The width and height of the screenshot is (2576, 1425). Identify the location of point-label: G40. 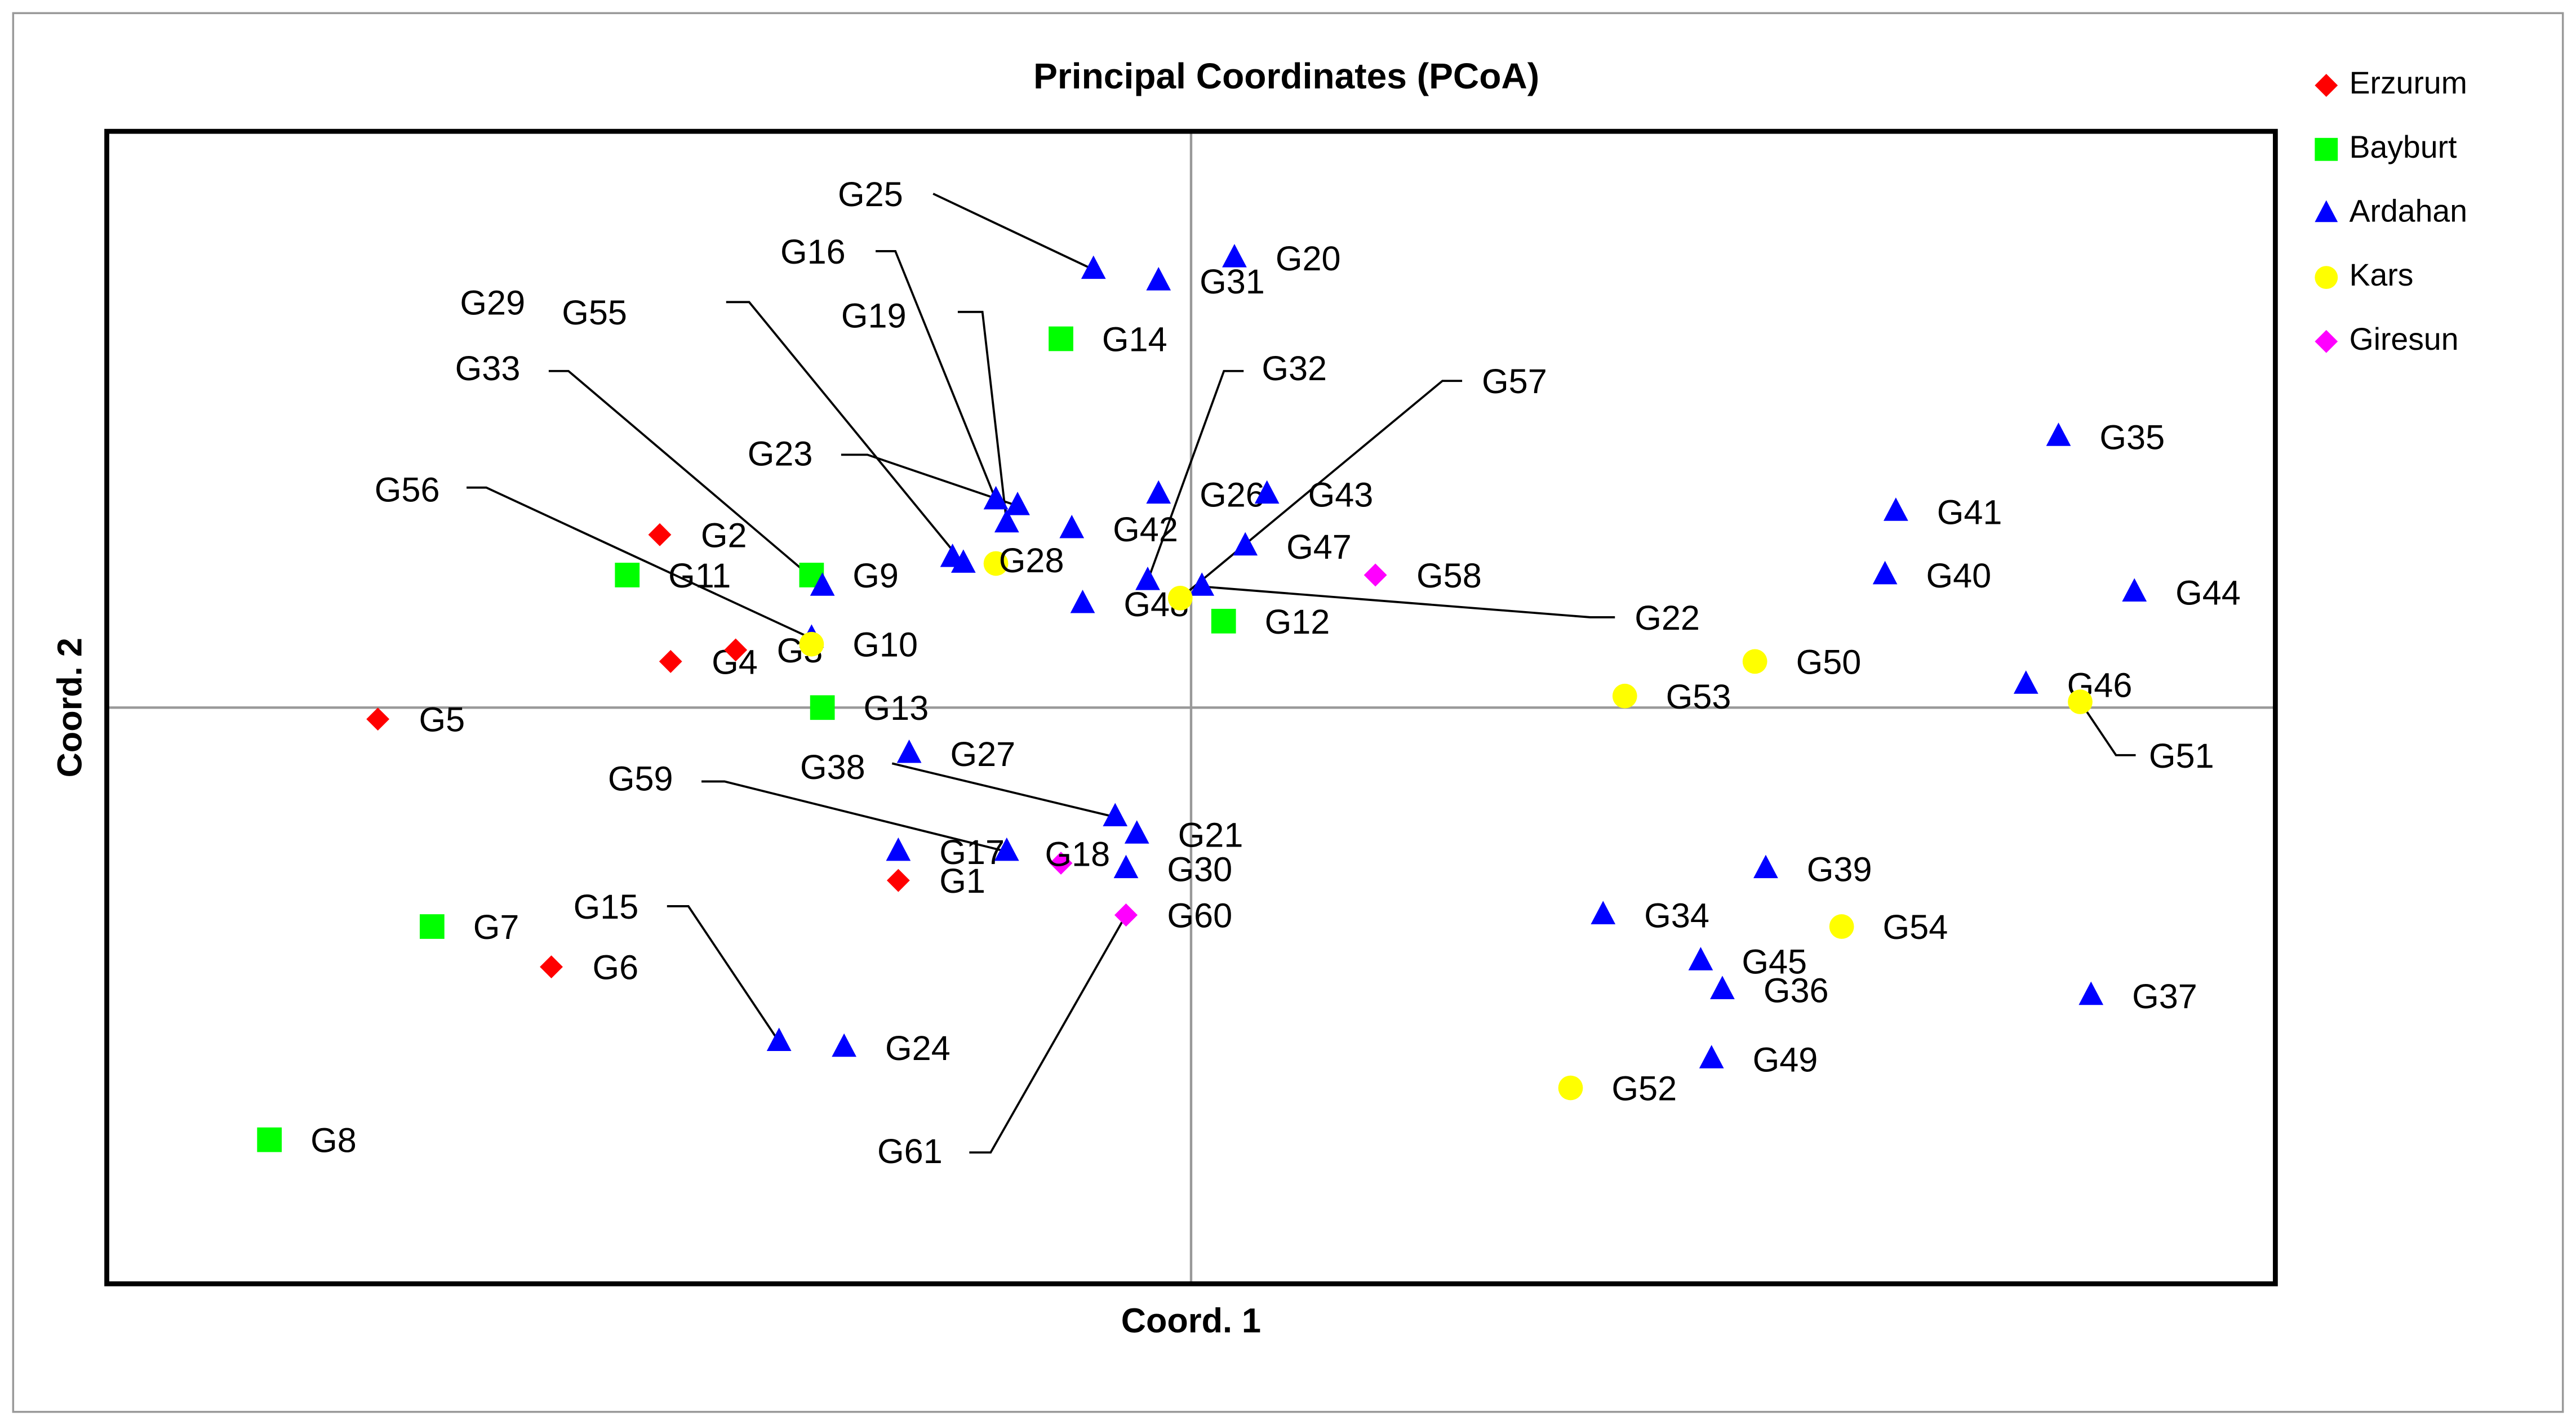
(1959, 575).